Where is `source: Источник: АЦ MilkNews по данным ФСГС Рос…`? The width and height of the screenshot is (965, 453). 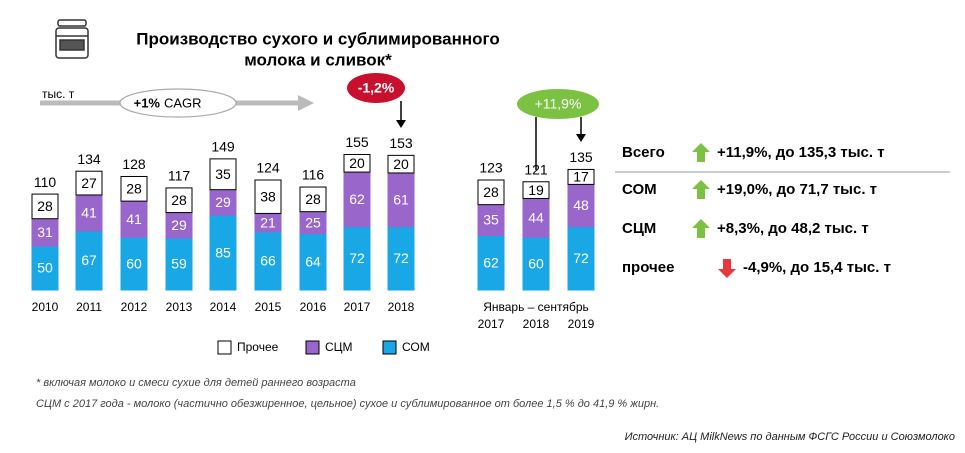 source: Источник: АЦ MilkNews по данным ФСГС Рос… is located at coordinates (790, 437).